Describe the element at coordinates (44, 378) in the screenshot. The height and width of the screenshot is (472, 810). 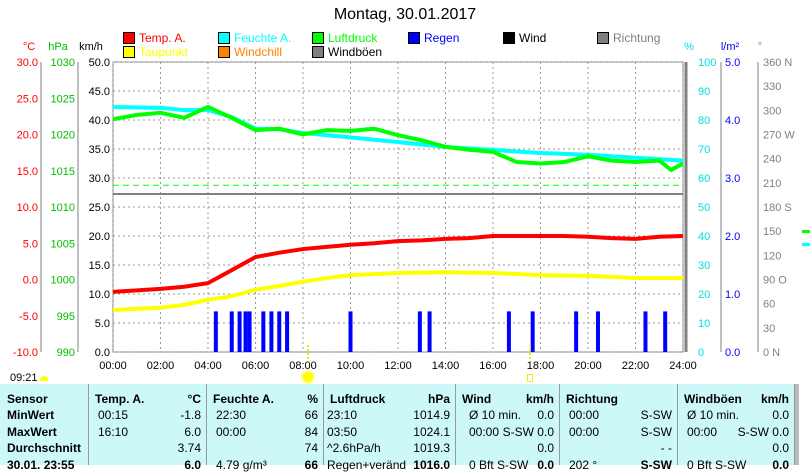
I see `sunrise-icon` at that location.